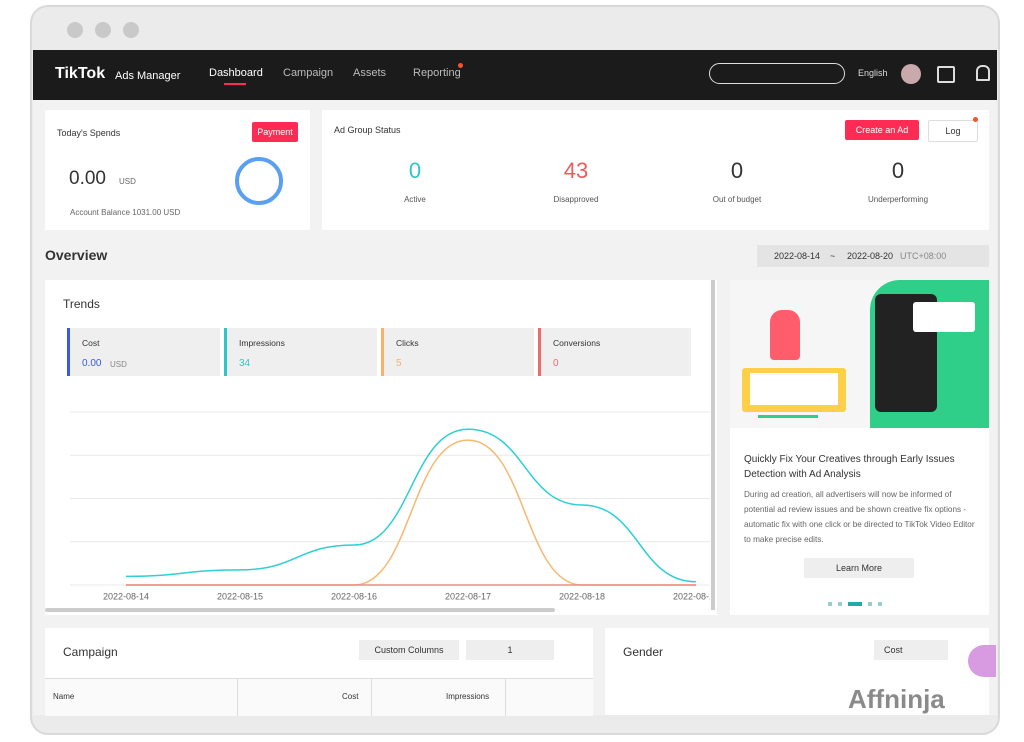 This screenshot has height=742, width=1024. I want to click on metric-card: Cost 0.00 USD, so click(143, 352).